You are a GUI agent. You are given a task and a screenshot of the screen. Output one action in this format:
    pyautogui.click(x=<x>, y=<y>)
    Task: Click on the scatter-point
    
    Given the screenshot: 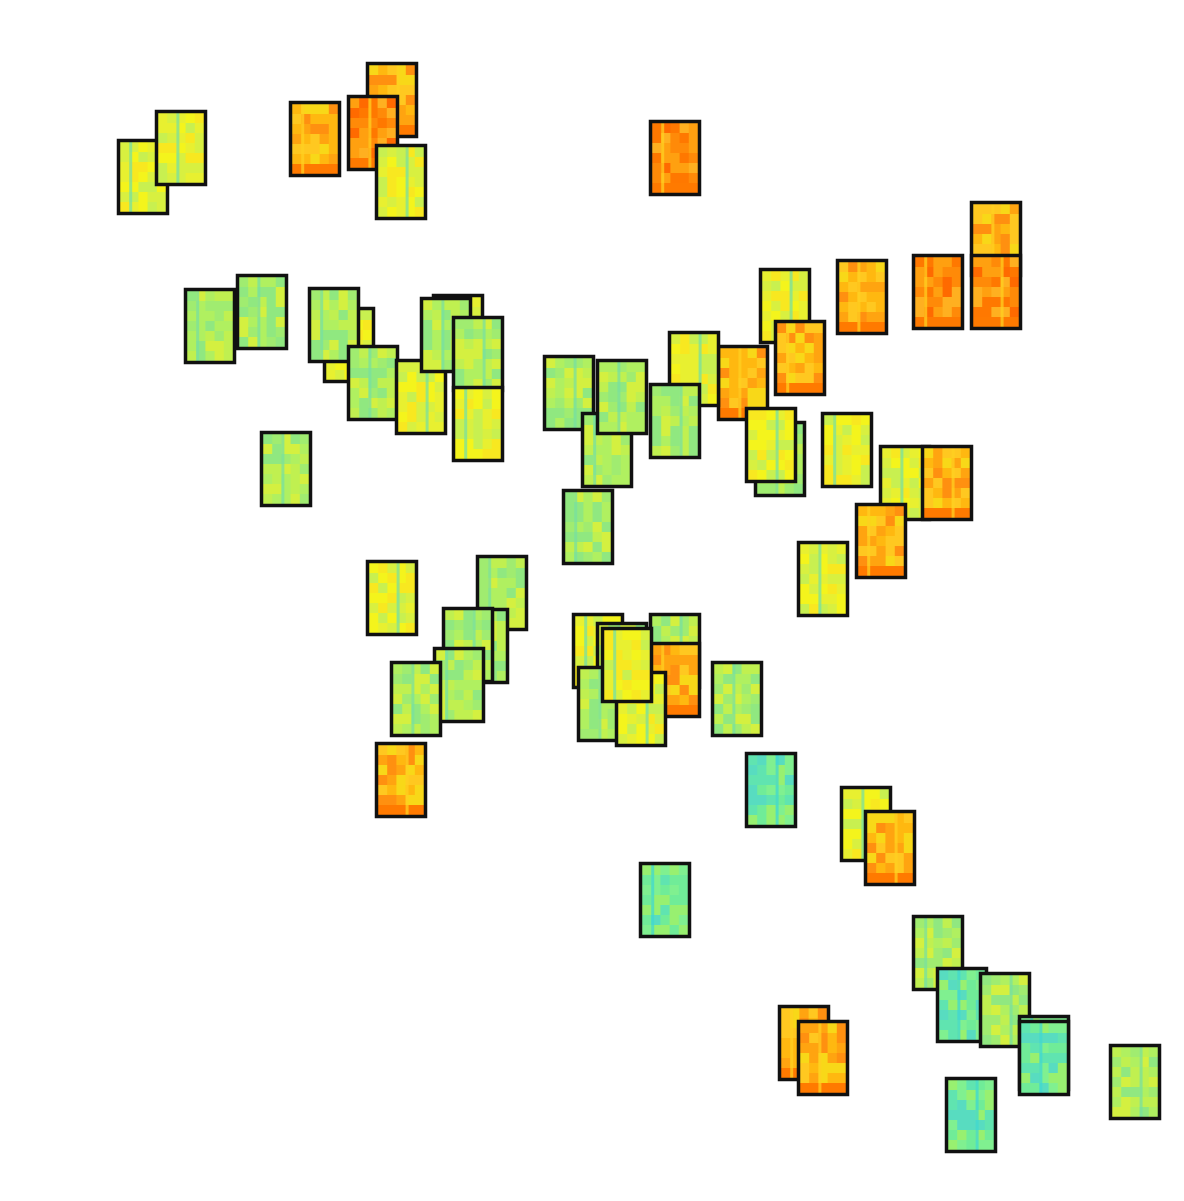 What is the action you would take?
    pyautogui.click(x=881, y=541)
    